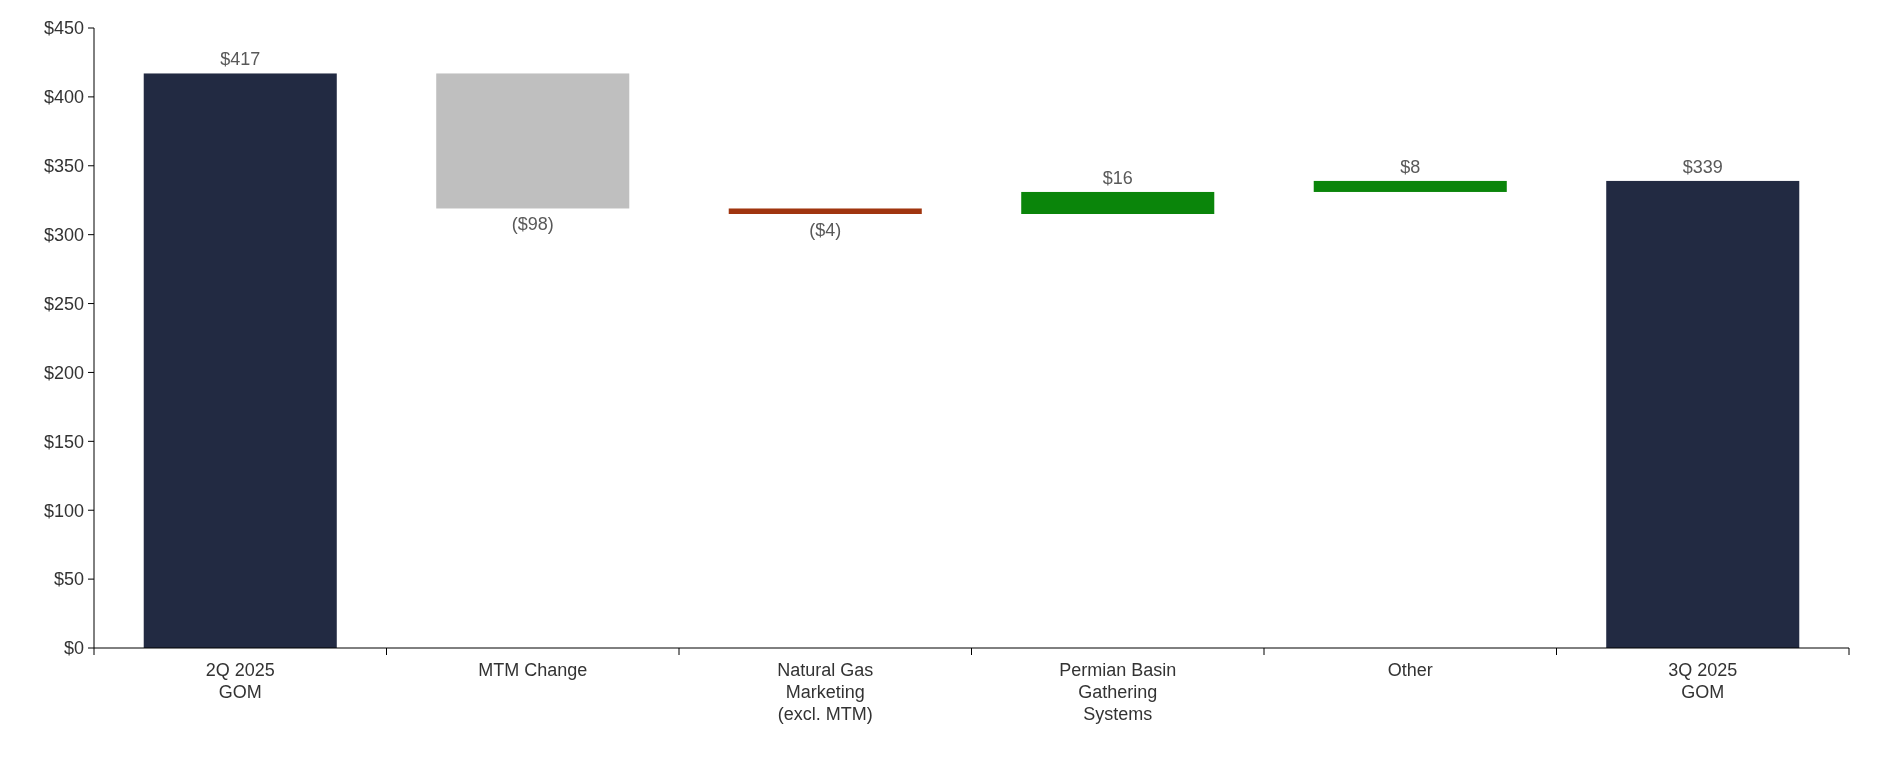 This screenshot has height=768, width=1877. I want to click on y-tick-label: $300, so click(63, 234).